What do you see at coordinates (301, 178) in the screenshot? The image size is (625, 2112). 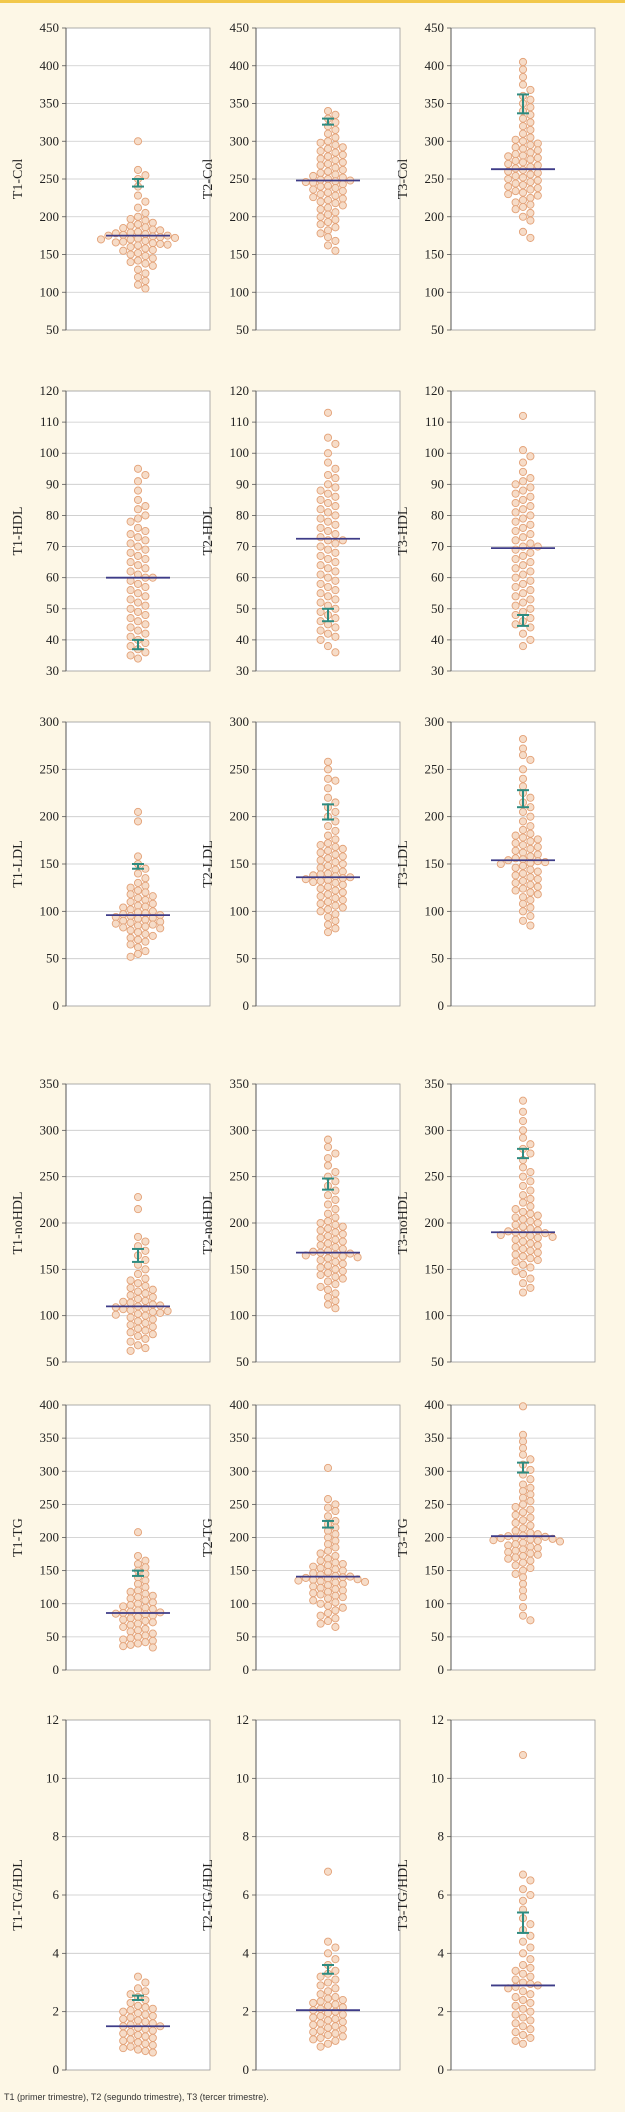 I see `chart-t2-col: 50 100 150 200 250 300 350 400 450 T2-Col` at bounding box center [301, 178].